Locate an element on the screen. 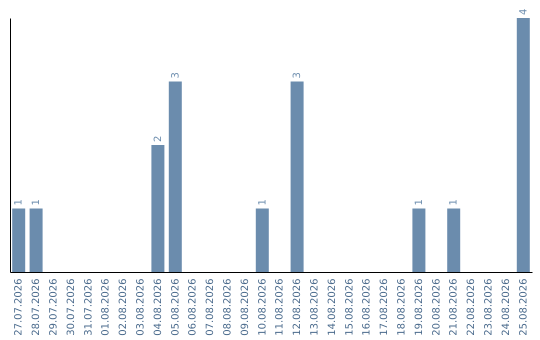  x-tick-label: 06.08.2026 is located at coordinates (193, 307).